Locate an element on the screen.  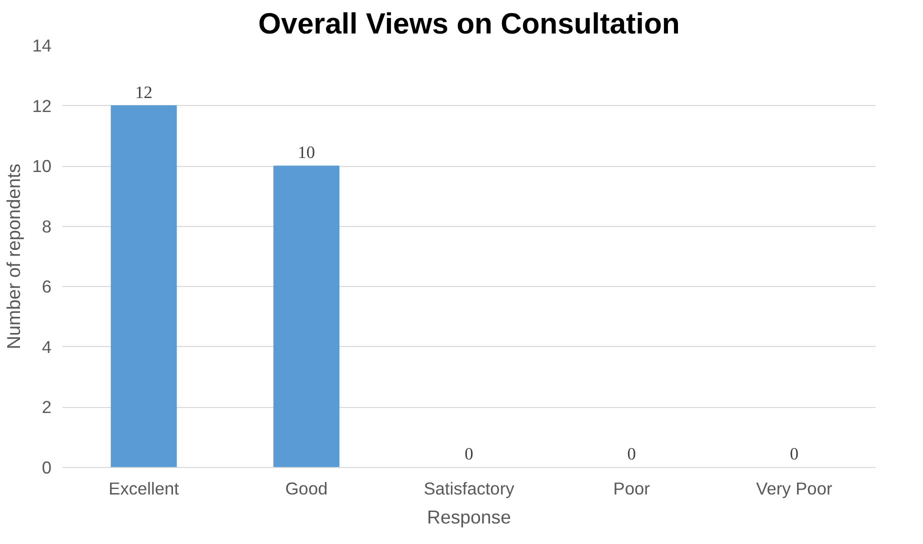
data-label: 12 is located at coordinates (143, 92).